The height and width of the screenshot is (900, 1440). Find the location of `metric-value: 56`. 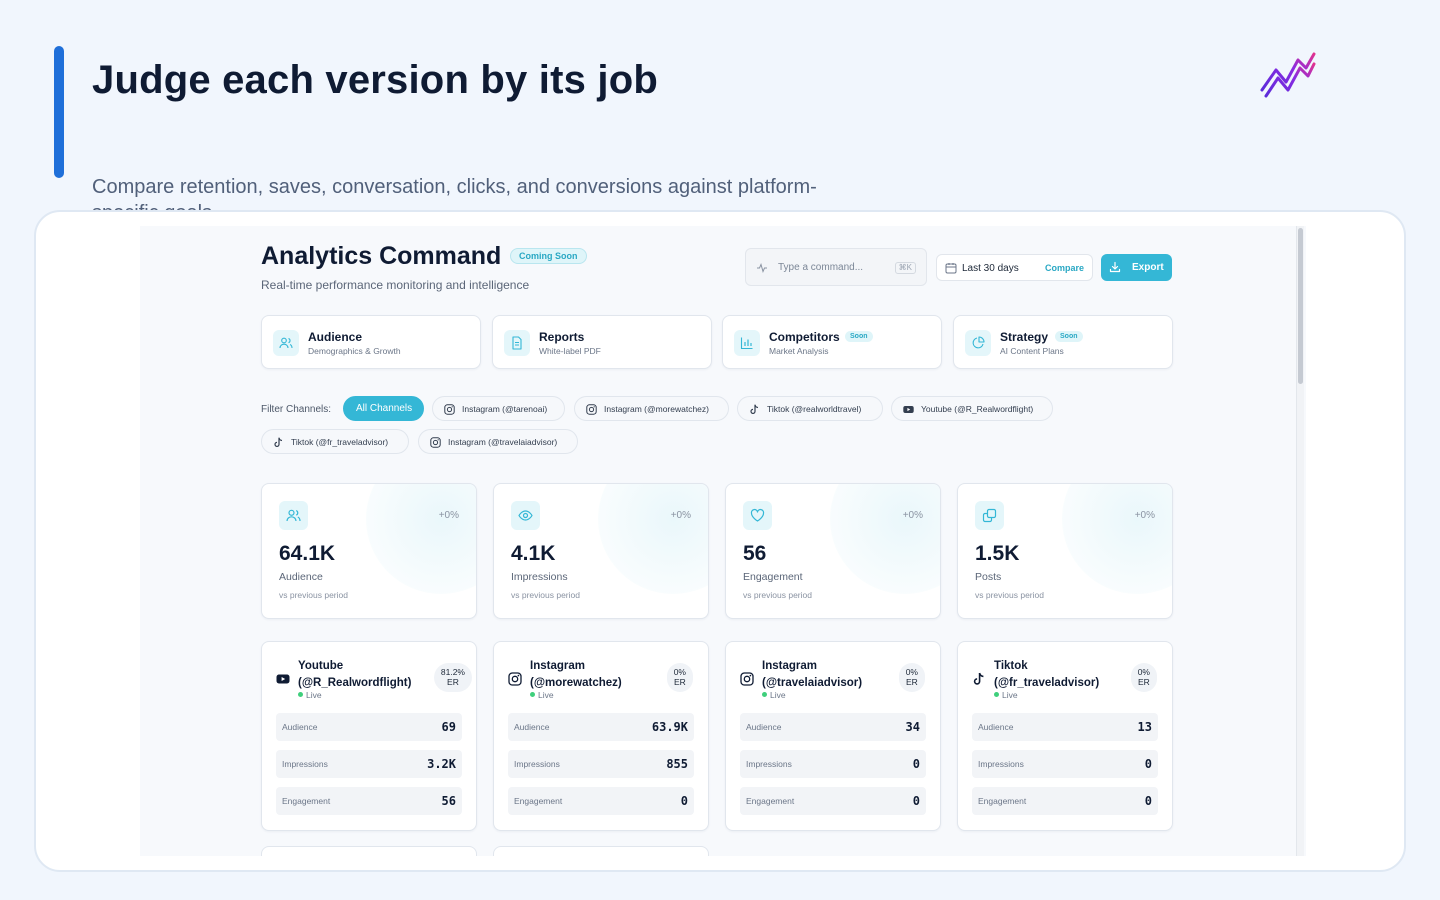

metric-value: 56 is located at coordinates (448, 801).